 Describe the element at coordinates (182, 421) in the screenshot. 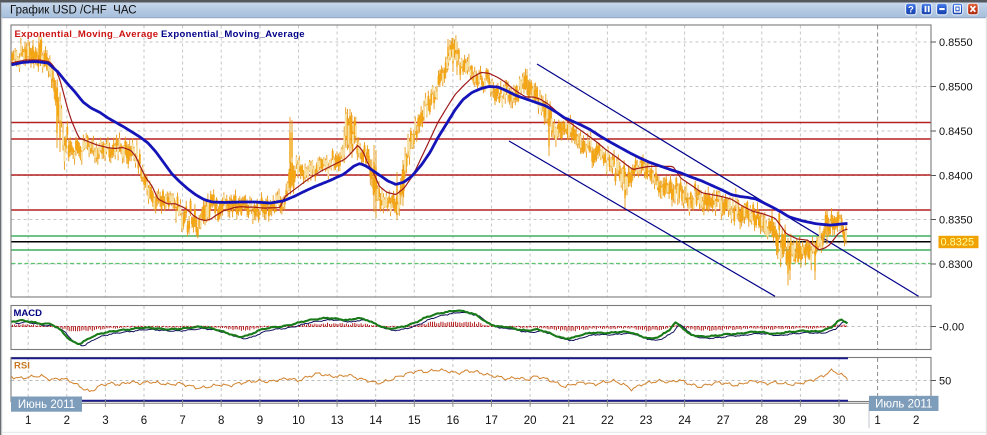

I see `svg-text: 7` at that location.